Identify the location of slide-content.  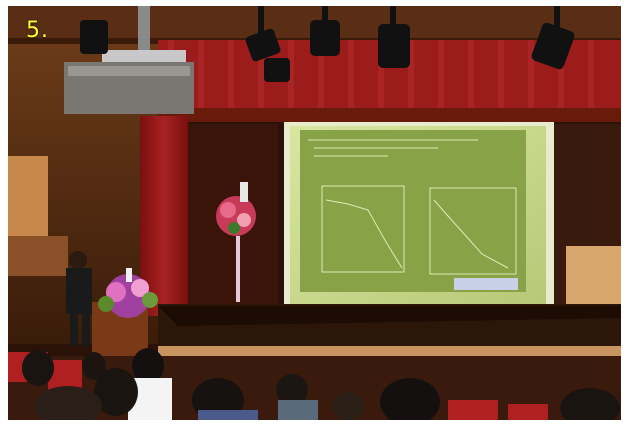
(413, 211).